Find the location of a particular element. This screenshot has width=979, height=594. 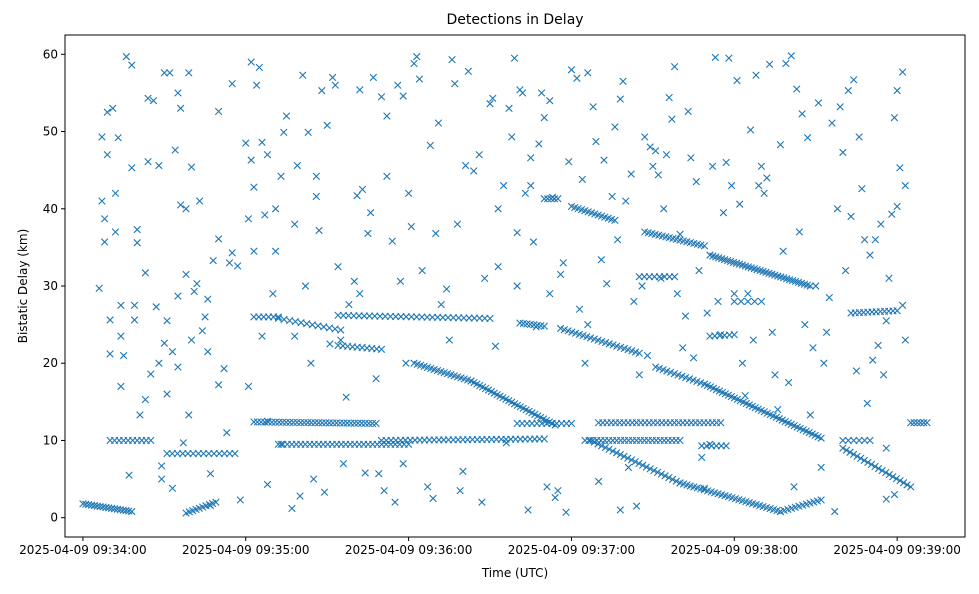

x-tick-label: 2025-04-09 09:37:00 is located at coordinates (571, 550).